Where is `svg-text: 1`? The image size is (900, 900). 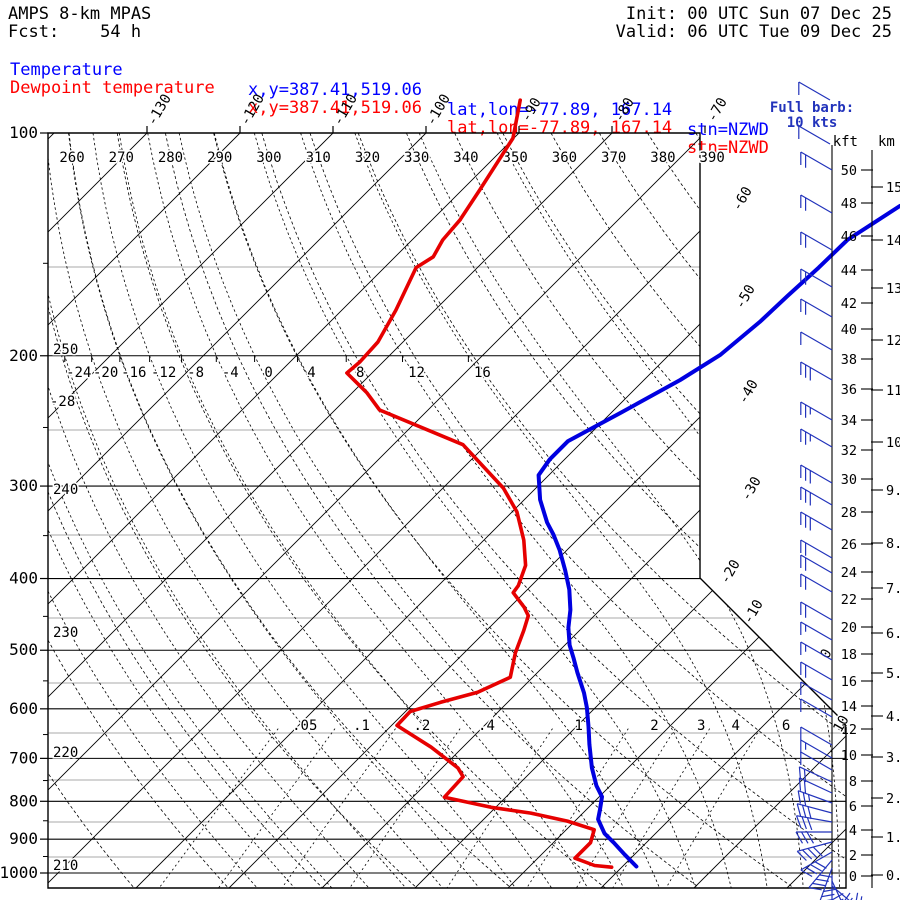
svg-text: 1 is located at coordinates (579, 726).